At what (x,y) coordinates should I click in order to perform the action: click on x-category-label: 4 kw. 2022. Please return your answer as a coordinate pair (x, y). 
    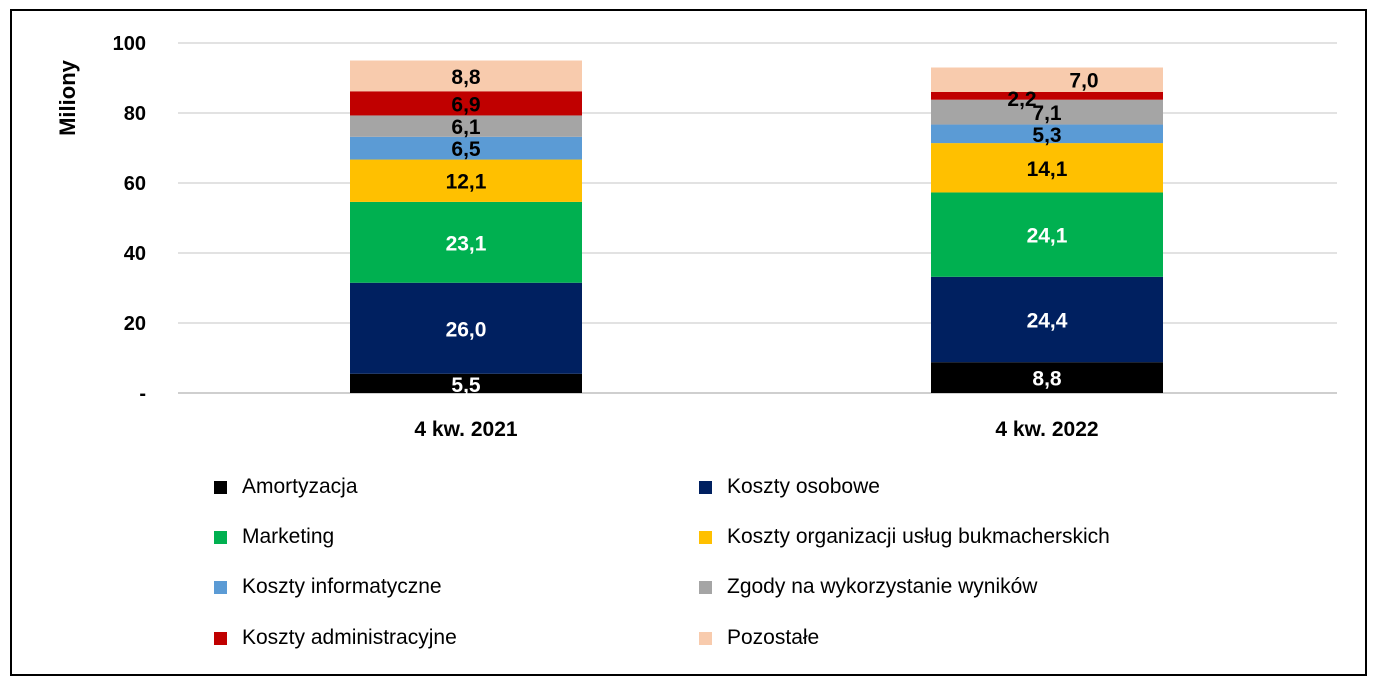
    Looking at the image, I should click on (1046, 429).